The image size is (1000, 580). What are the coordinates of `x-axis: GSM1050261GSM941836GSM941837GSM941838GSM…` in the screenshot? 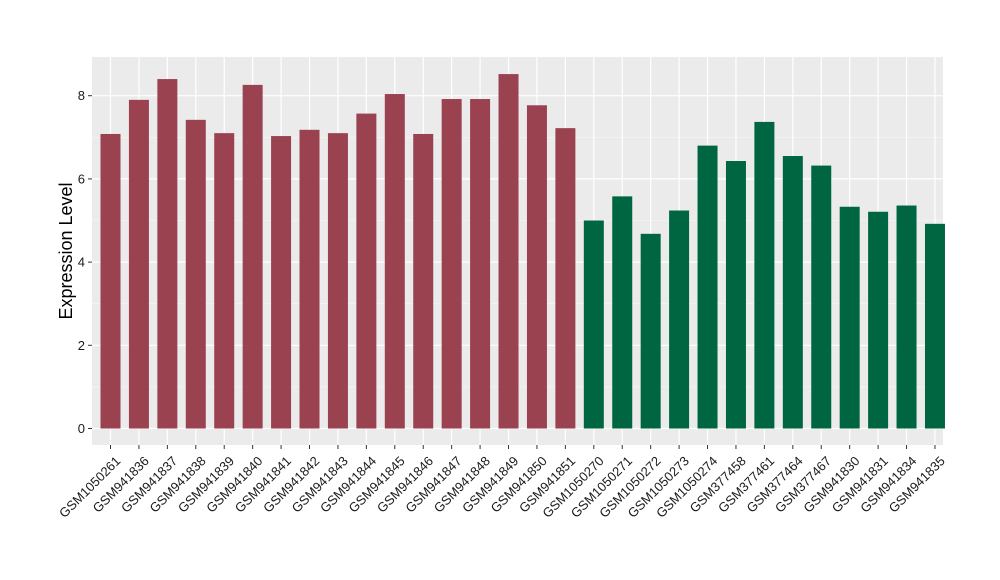 It's located at (502, 483).